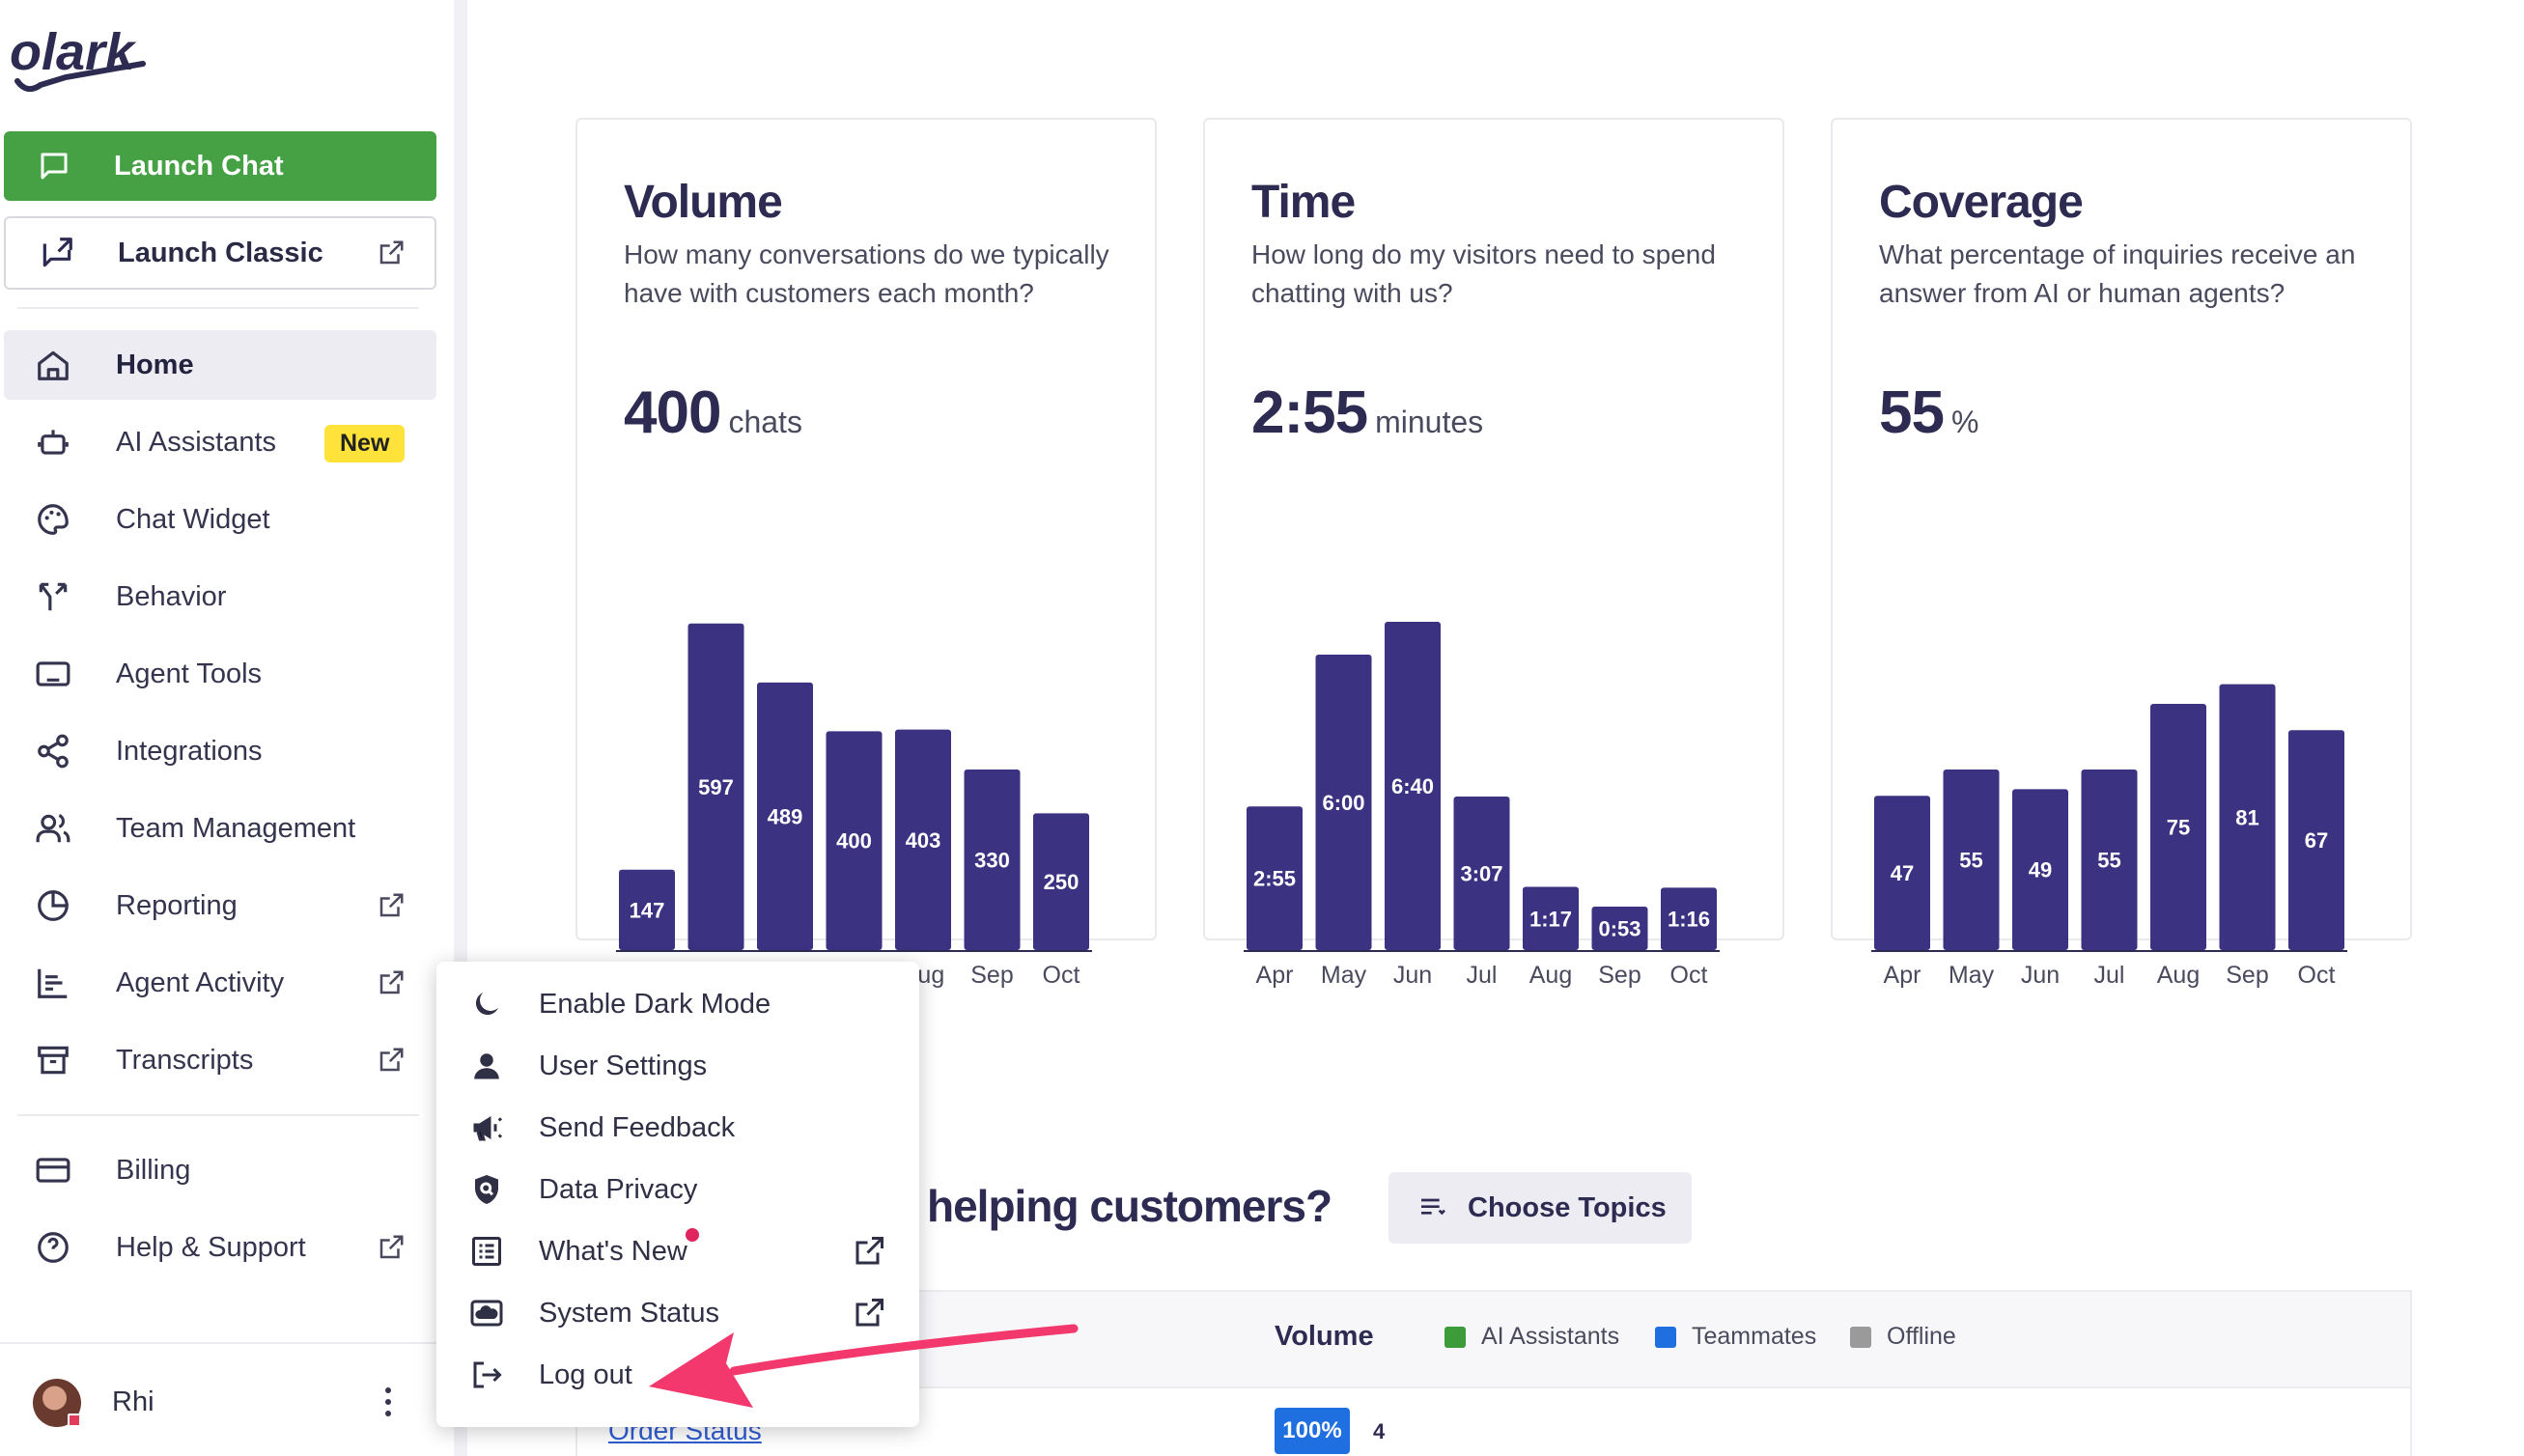 The height and width of the screenshot is (1456, 2524). What do you see at coordinates (1343, 803) in the screenshot?
I see `bar-value-label: 6:00` at bounding box center [1343, 803].